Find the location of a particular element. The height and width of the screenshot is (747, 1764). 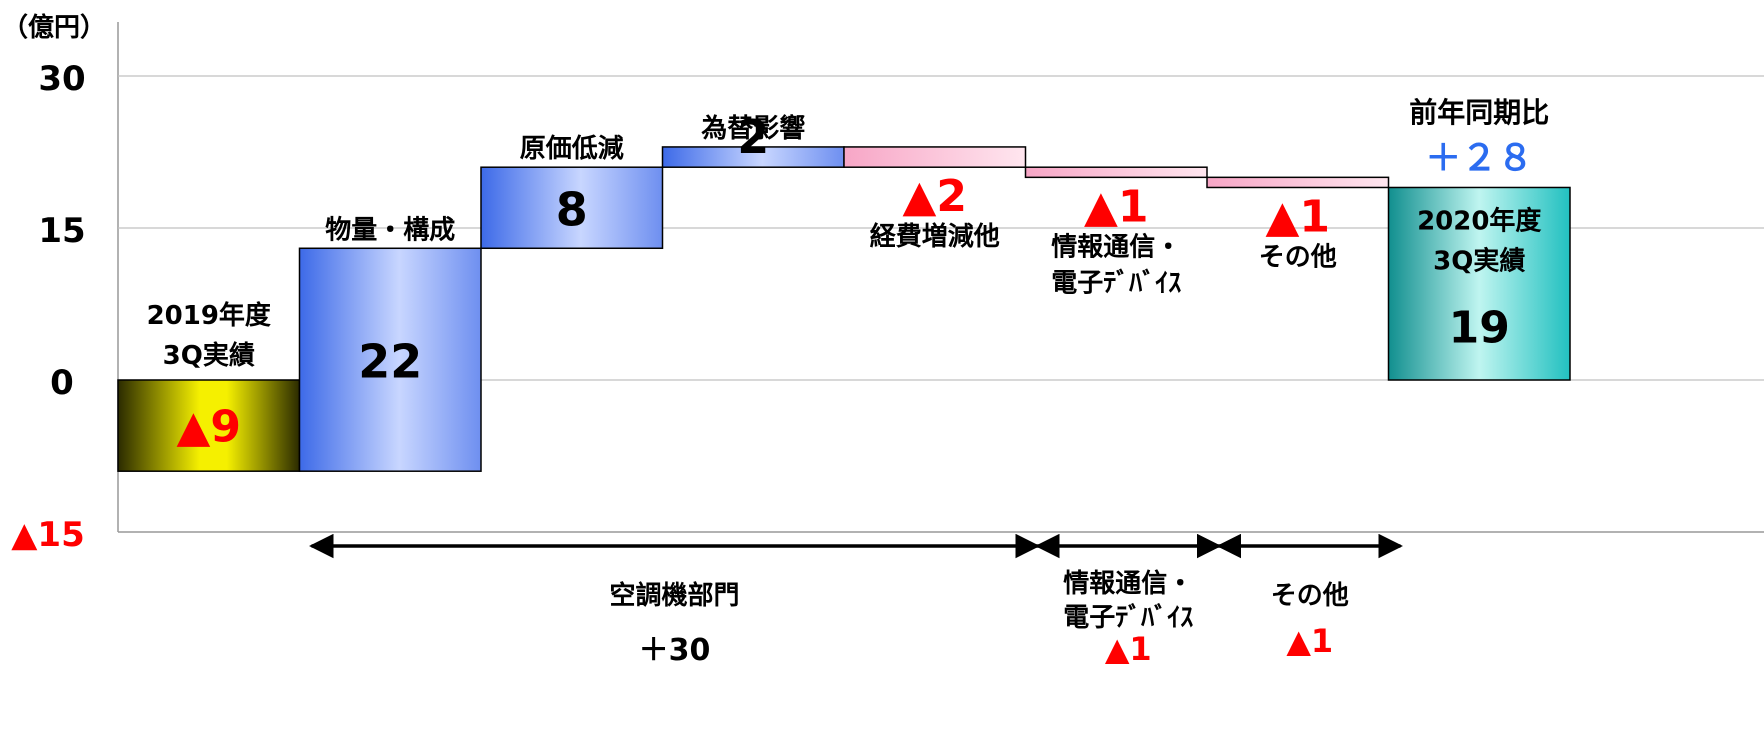

bar-value-label: 22 is located at coordinates (390, 362).